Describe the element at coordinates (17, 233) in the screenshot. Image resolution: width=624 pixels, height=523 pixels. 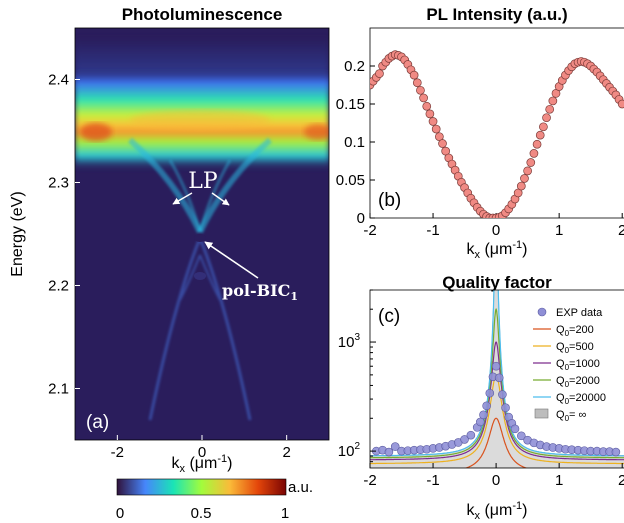
I see `ylabel-a: Energy (eV)` at that location.